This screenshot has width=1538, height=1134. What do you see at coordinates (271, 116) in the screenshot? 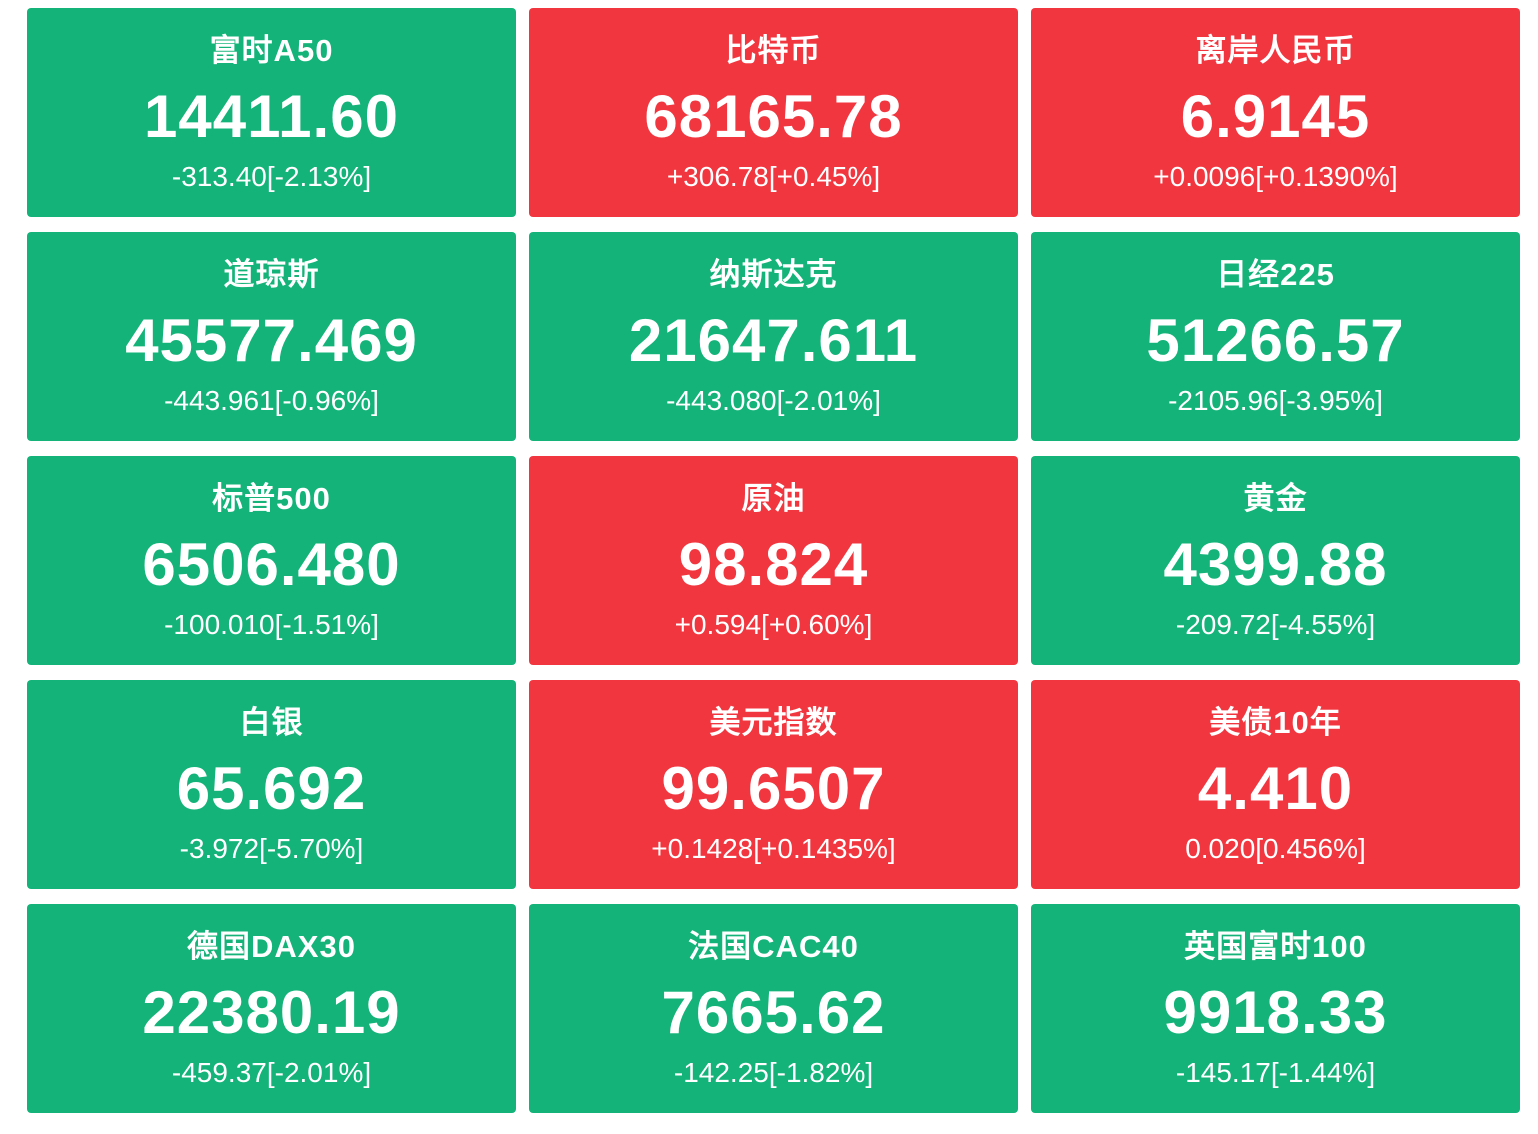
I see `instrument-price: 14411.60` at bounding box center [271, 116].